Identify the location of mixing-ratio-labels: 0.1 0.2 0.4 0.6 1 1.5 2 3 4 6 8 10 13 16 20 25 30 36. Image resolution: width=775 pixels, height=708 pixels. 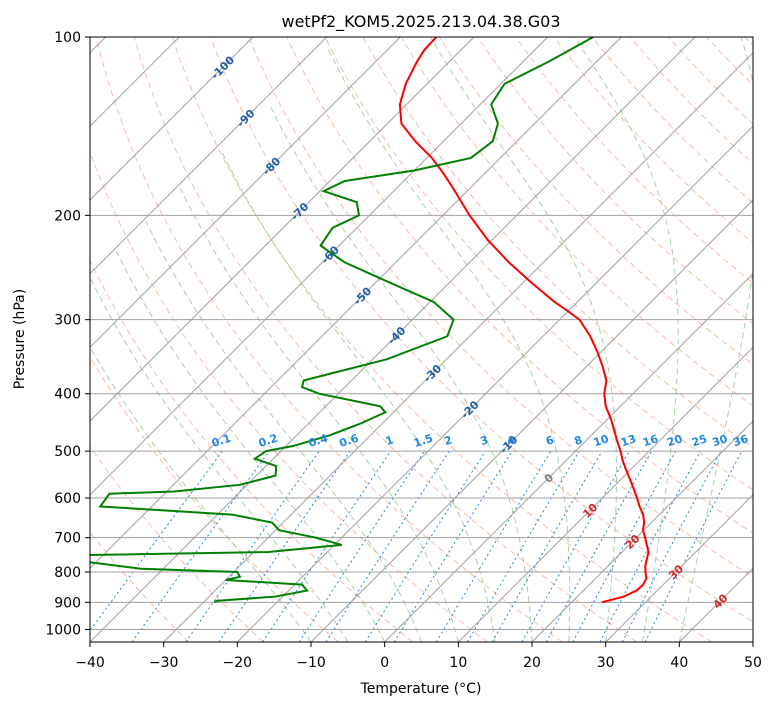
(480, 440).